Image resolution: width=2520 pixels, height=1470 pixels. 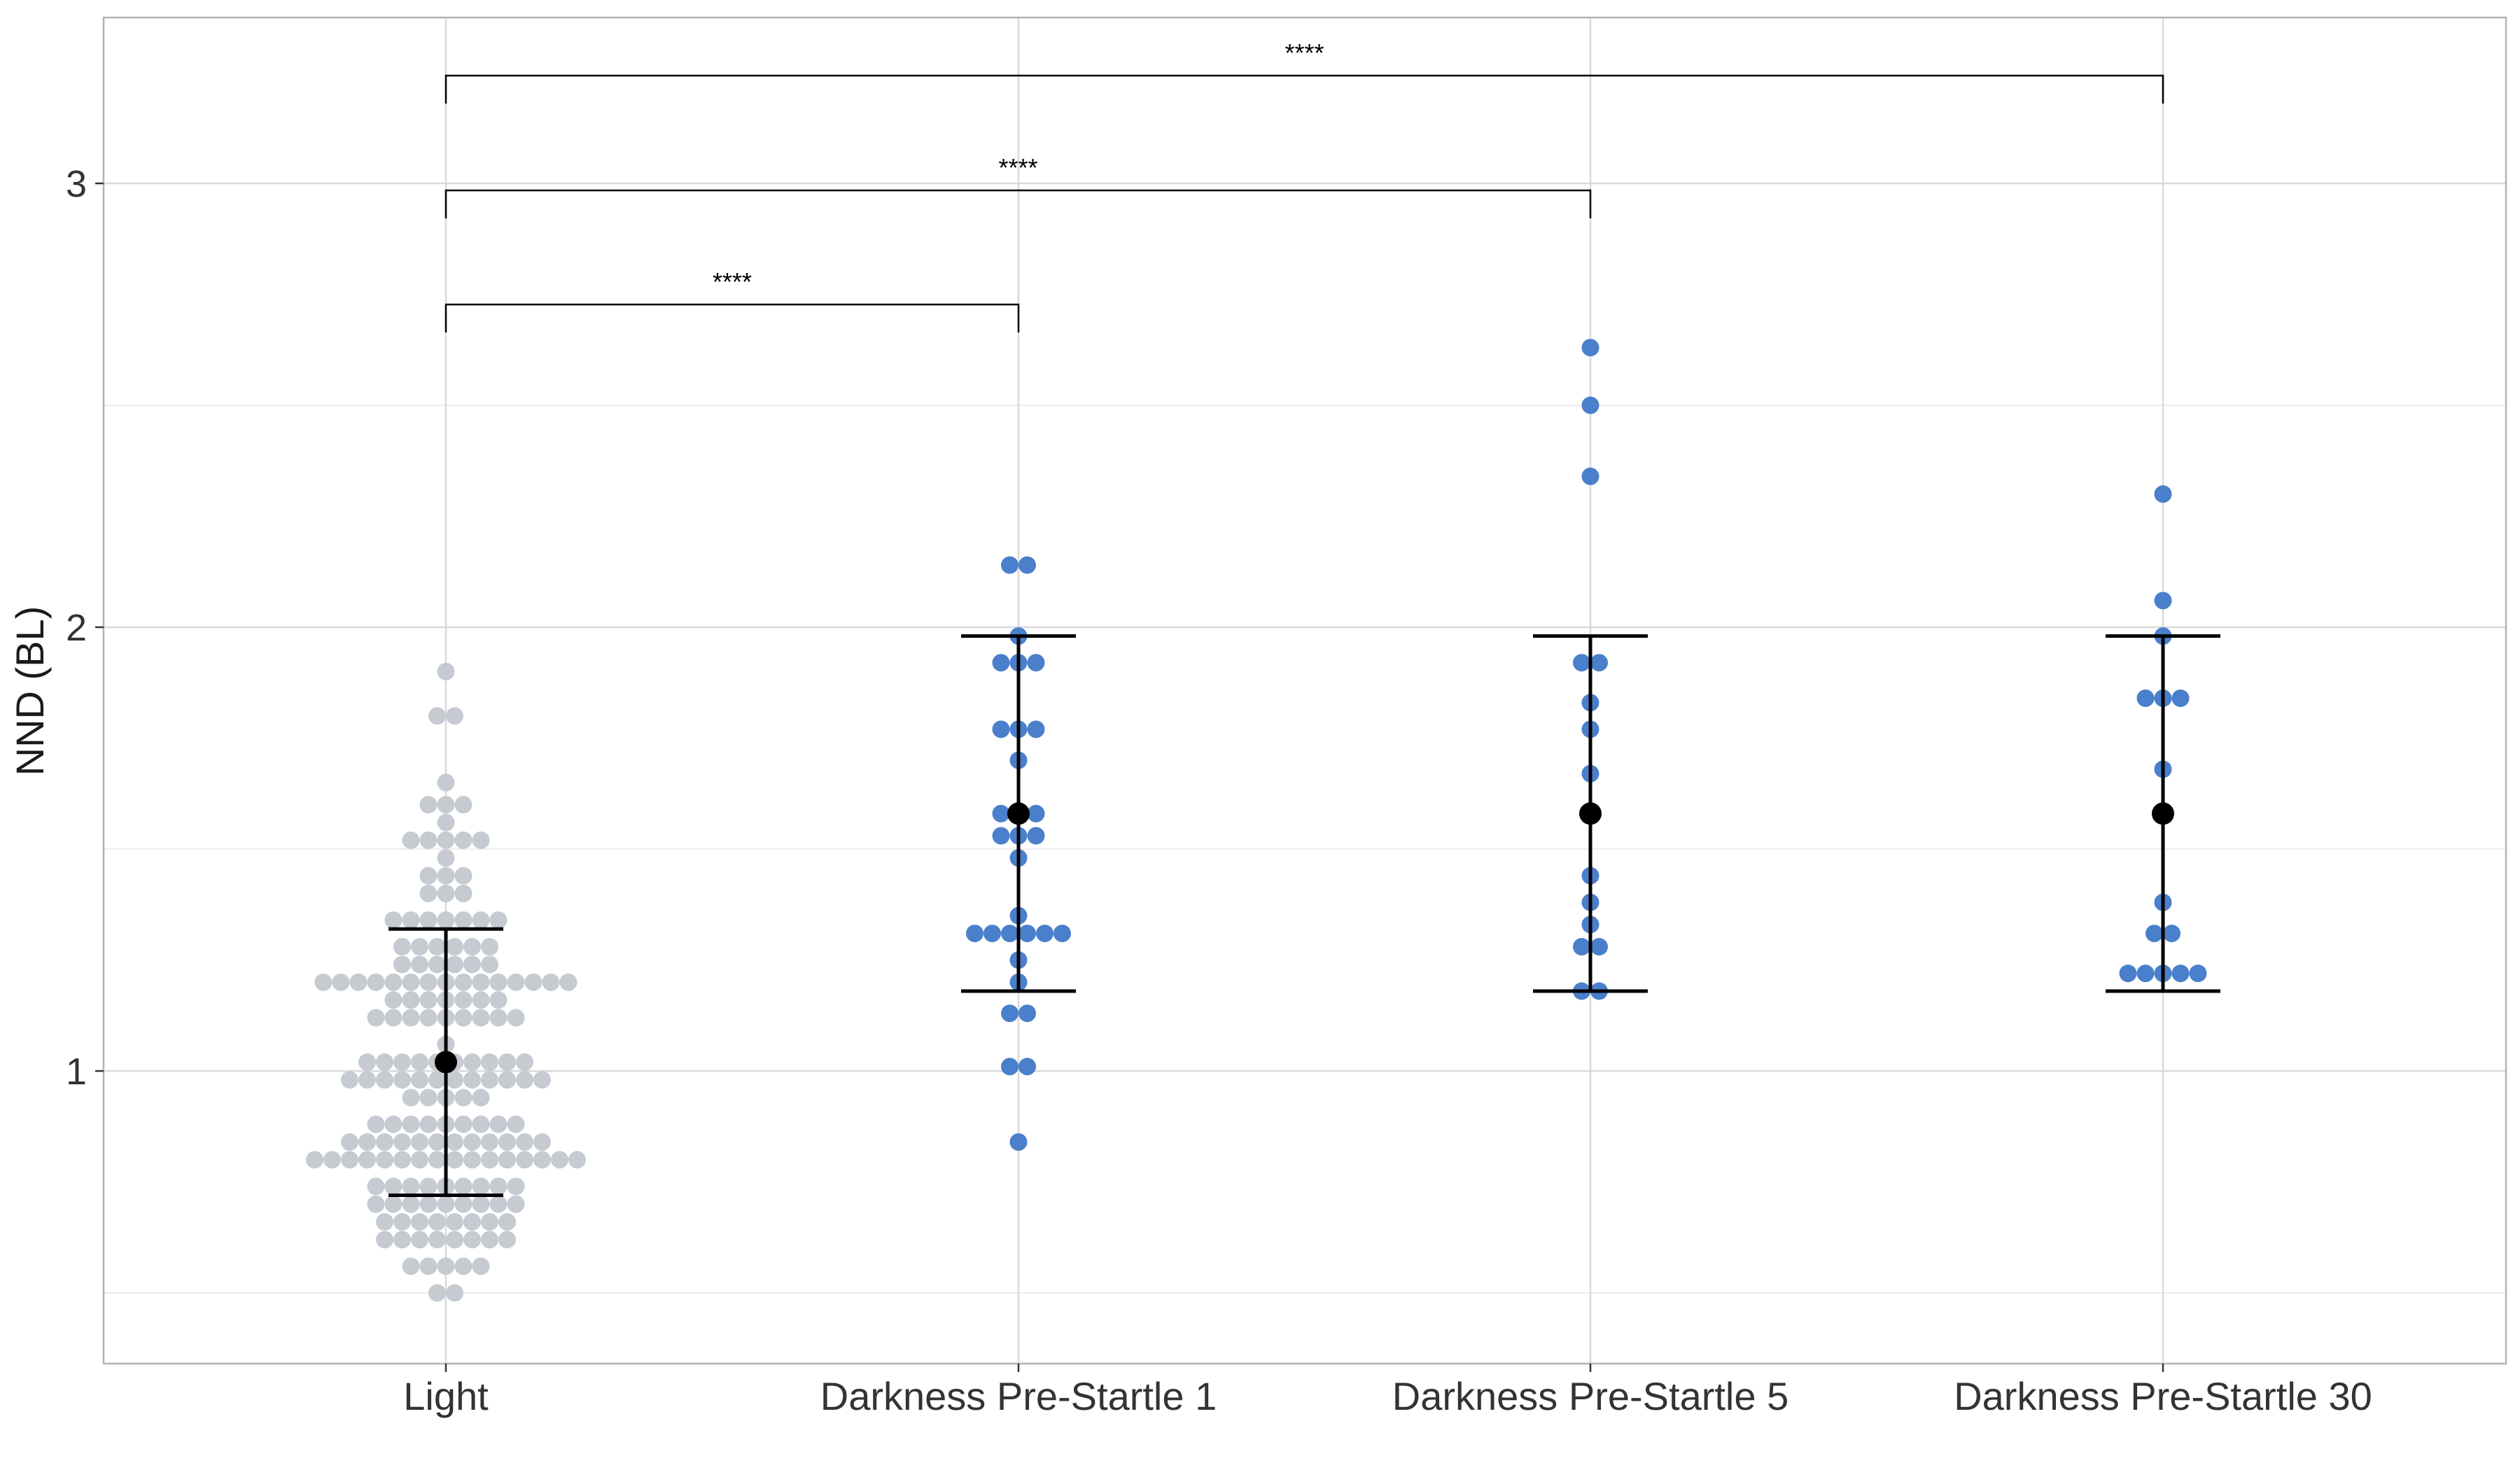 I want to click on summary-mean-point, so click(x=446, y=1062).